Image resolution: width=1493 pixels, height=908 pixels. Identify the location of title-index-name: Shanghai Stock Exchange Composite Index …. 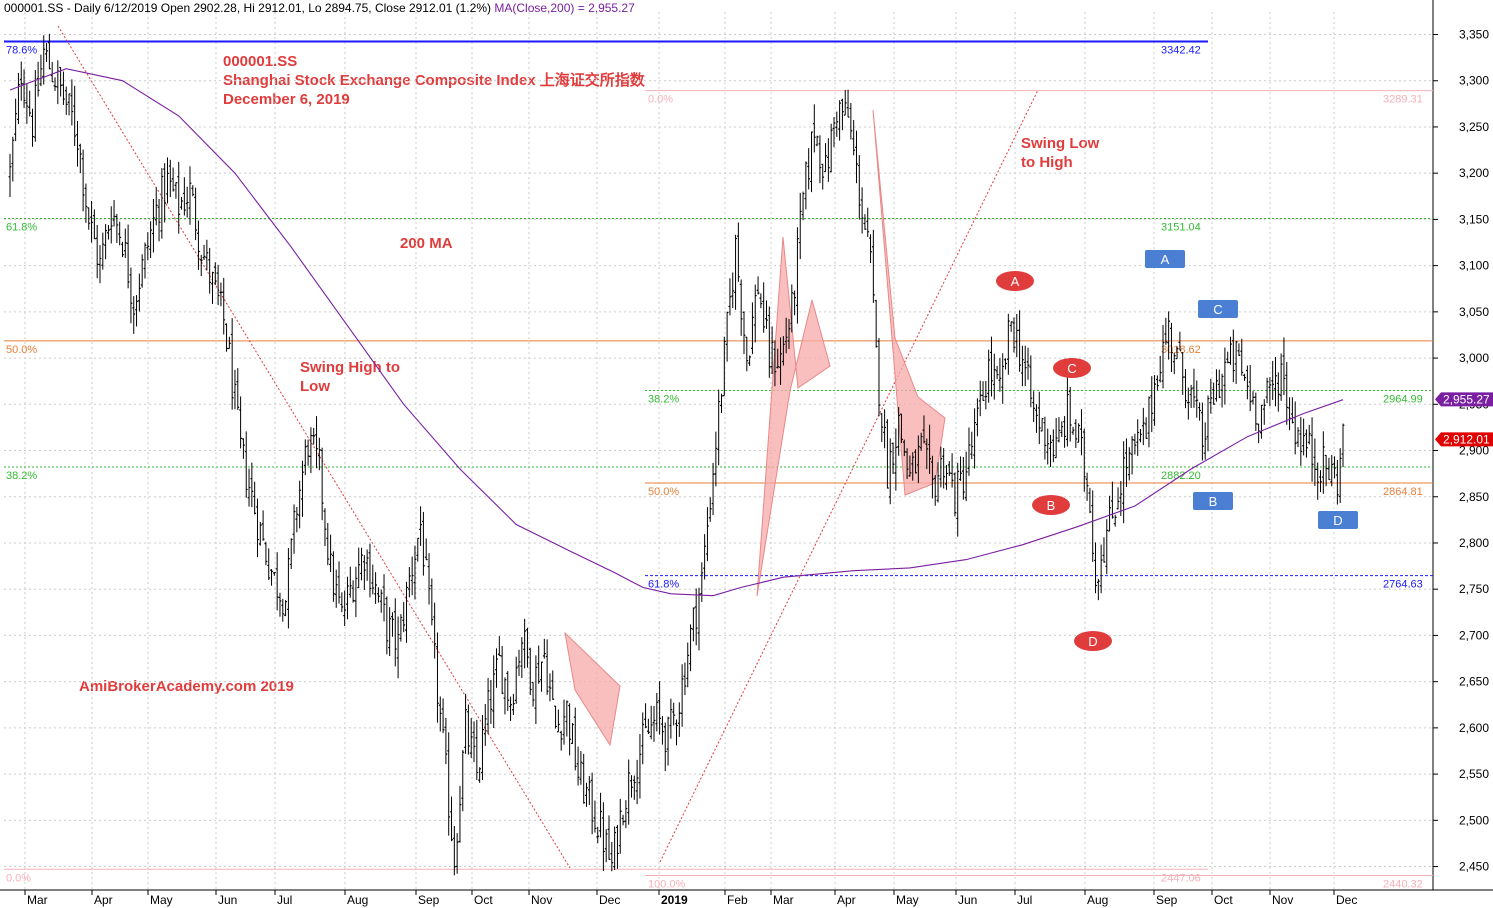
(434, 80).